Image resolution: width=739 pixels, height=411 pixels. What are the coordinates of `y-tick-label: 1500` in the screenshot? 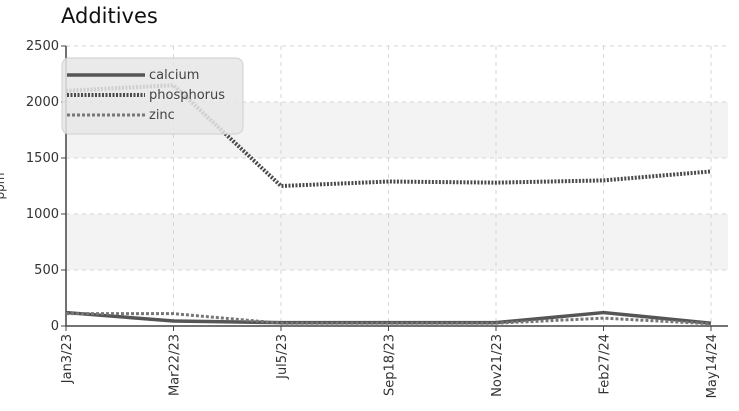 It's located at (42, 158).